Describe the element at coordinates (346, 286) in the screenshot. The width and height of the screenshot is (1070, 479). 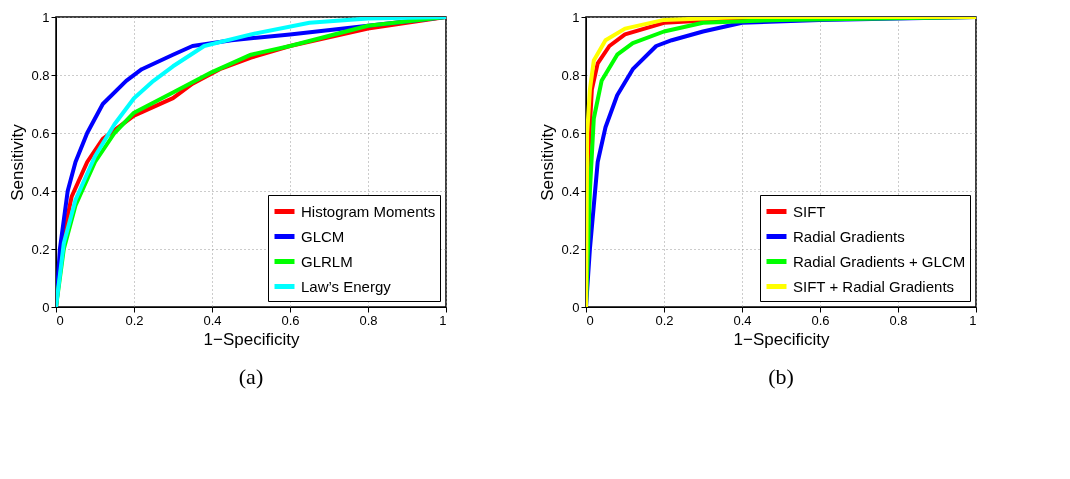
I see `legend-label: Law’s Energy` at that location.